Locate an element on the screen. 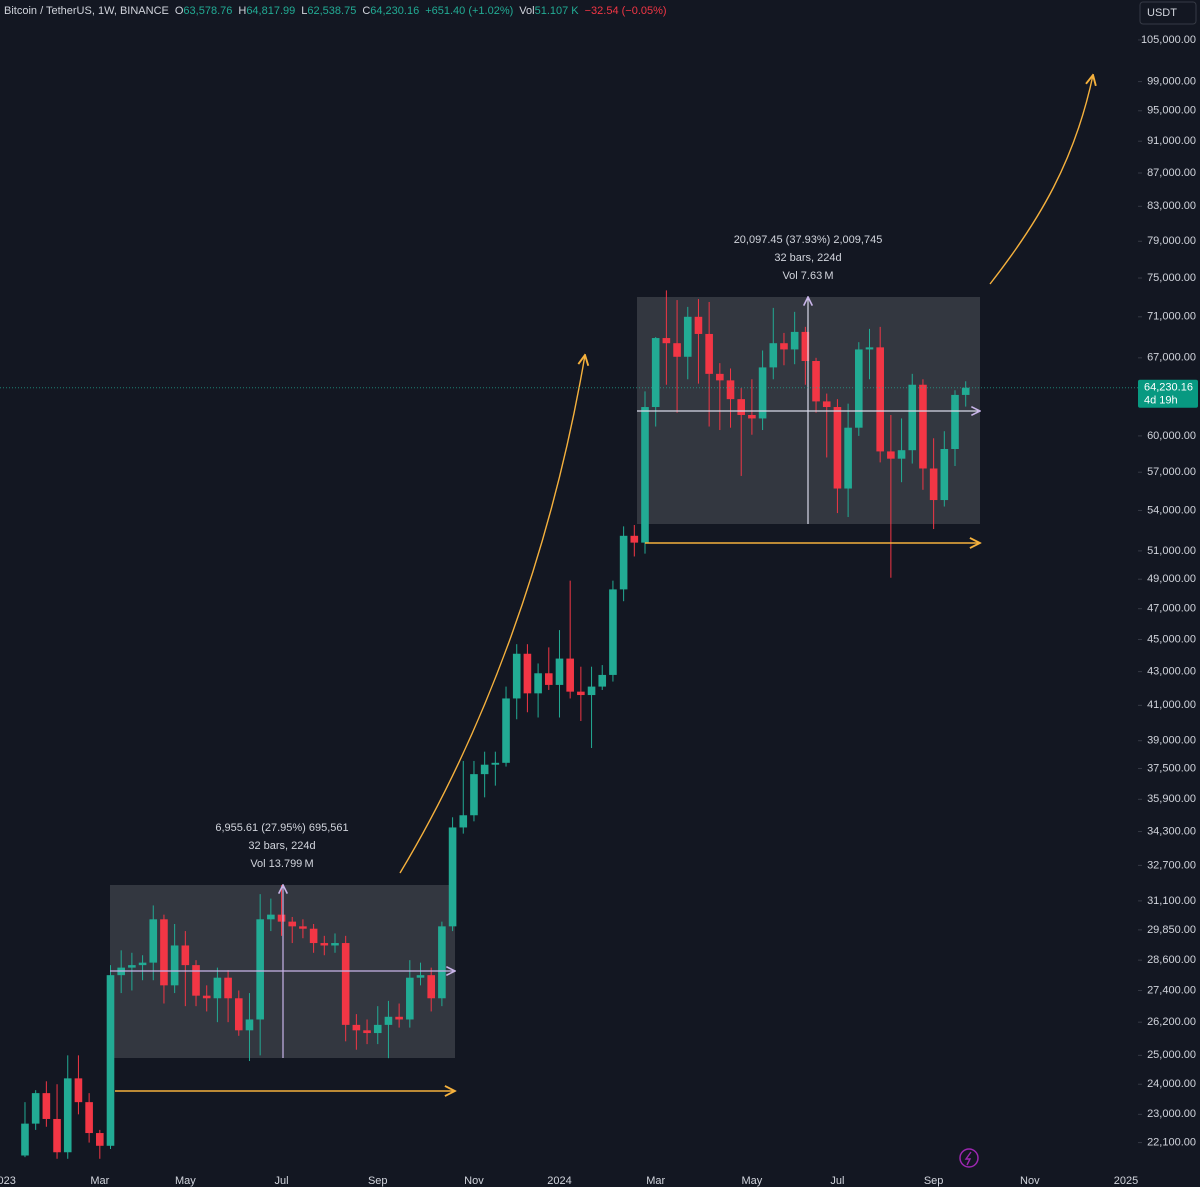 This screenshot has height=1187, width=1200. annotation-text: 20,097.45 (37.93%) 2,009,745 is located at coordinates (808, 240).